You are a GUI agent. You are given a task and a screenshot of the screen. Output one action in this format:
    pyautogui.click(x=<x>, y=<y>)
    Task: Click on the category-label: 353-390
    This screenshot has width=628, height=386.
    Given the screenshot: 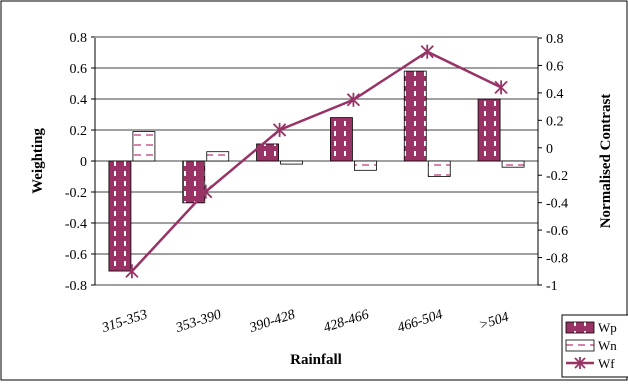 What is the action you would take?
    pyautogui.click(x=198, y=321)
    